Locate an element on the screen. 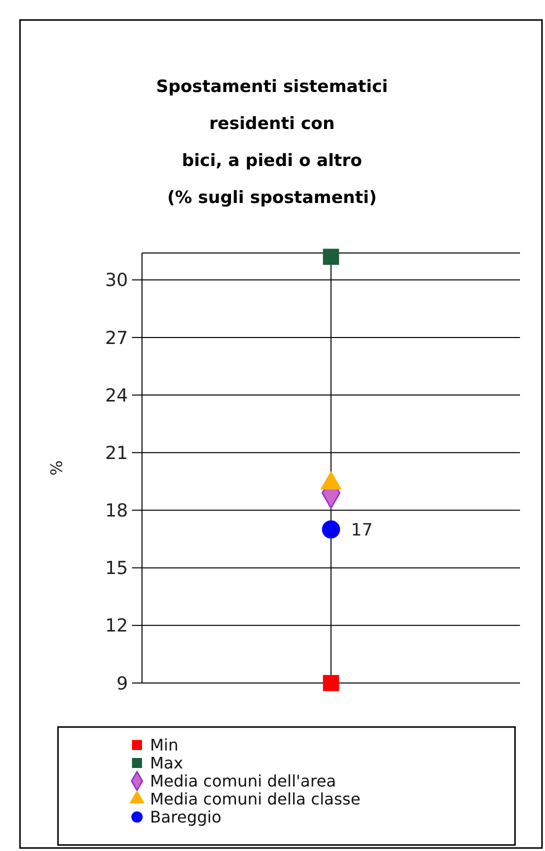 This screenshot has height=851, width=545. legend-label: Min is located at coordinates (164, 745).